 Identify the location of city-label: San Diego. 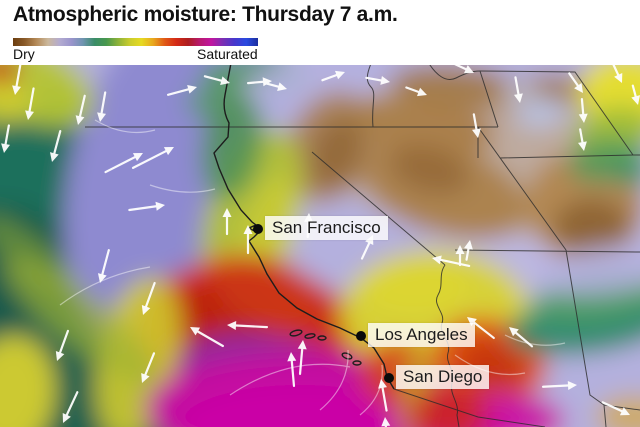
(443, 377).